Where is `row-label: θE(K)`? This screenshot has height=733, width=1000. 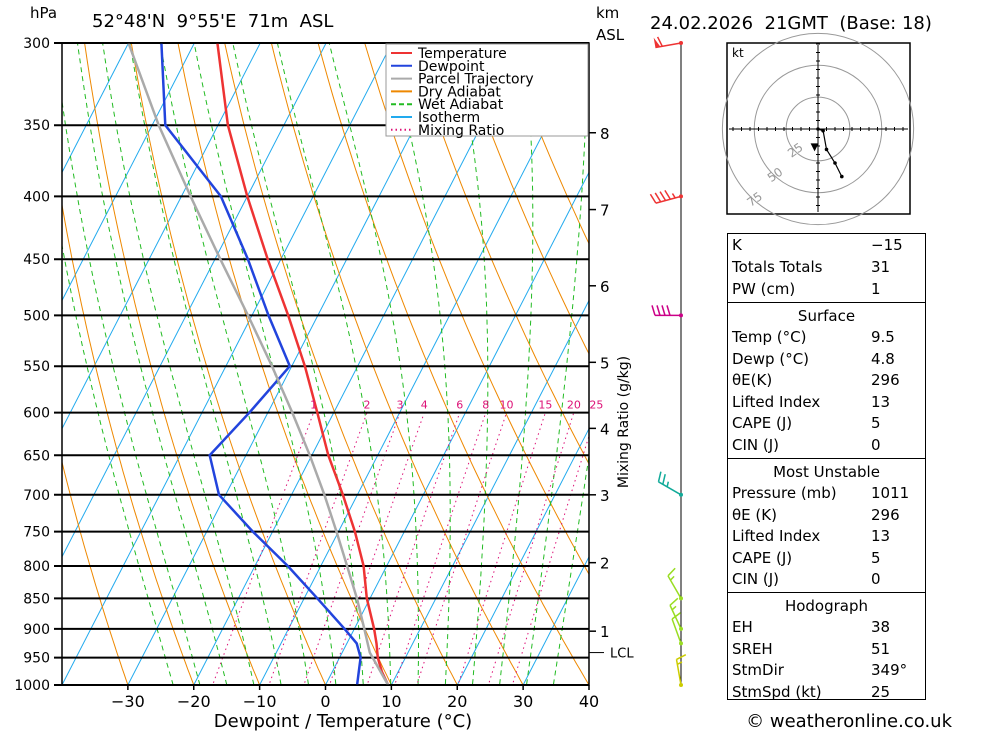
row-label: θE(K) is located at coordinates (752, 380).